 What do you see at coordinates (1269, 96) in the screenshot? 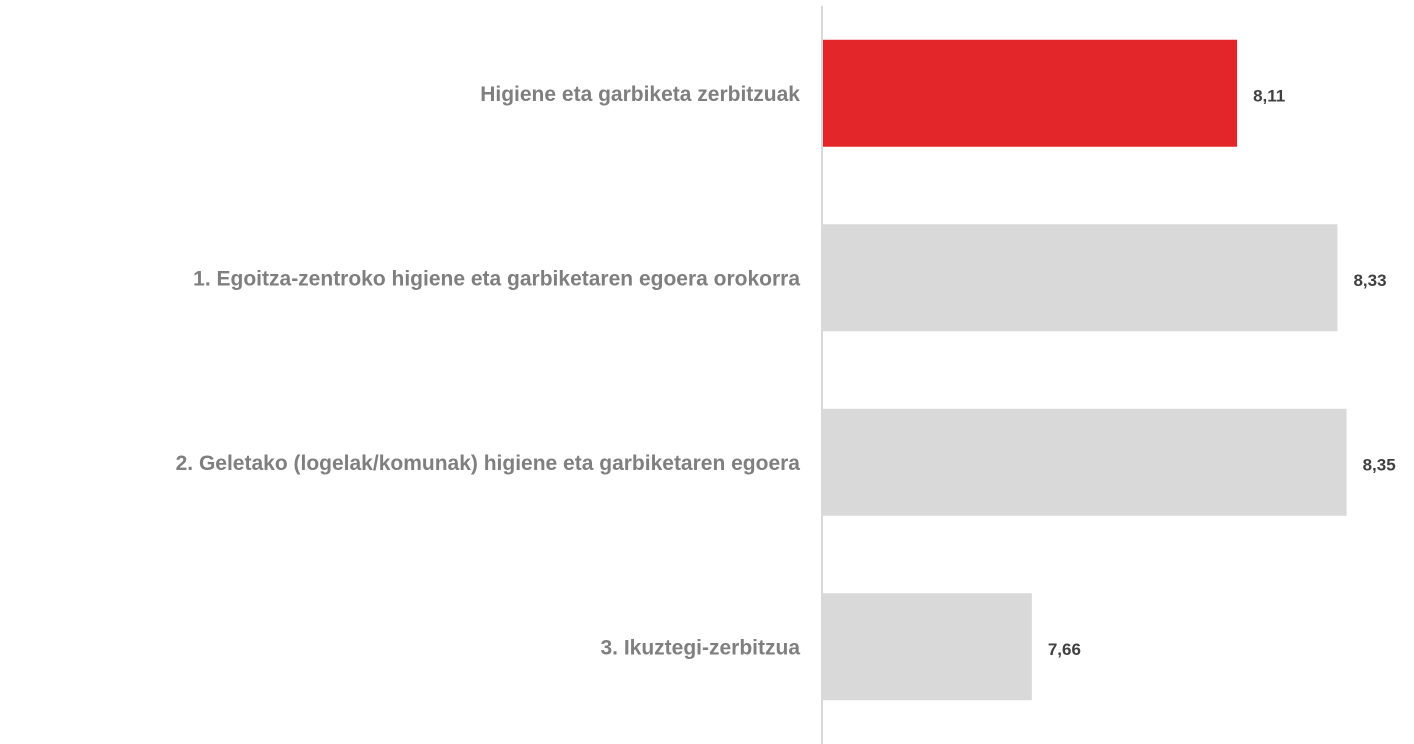
I see `value-label: 8,11` at bounding box center [1269, 96].